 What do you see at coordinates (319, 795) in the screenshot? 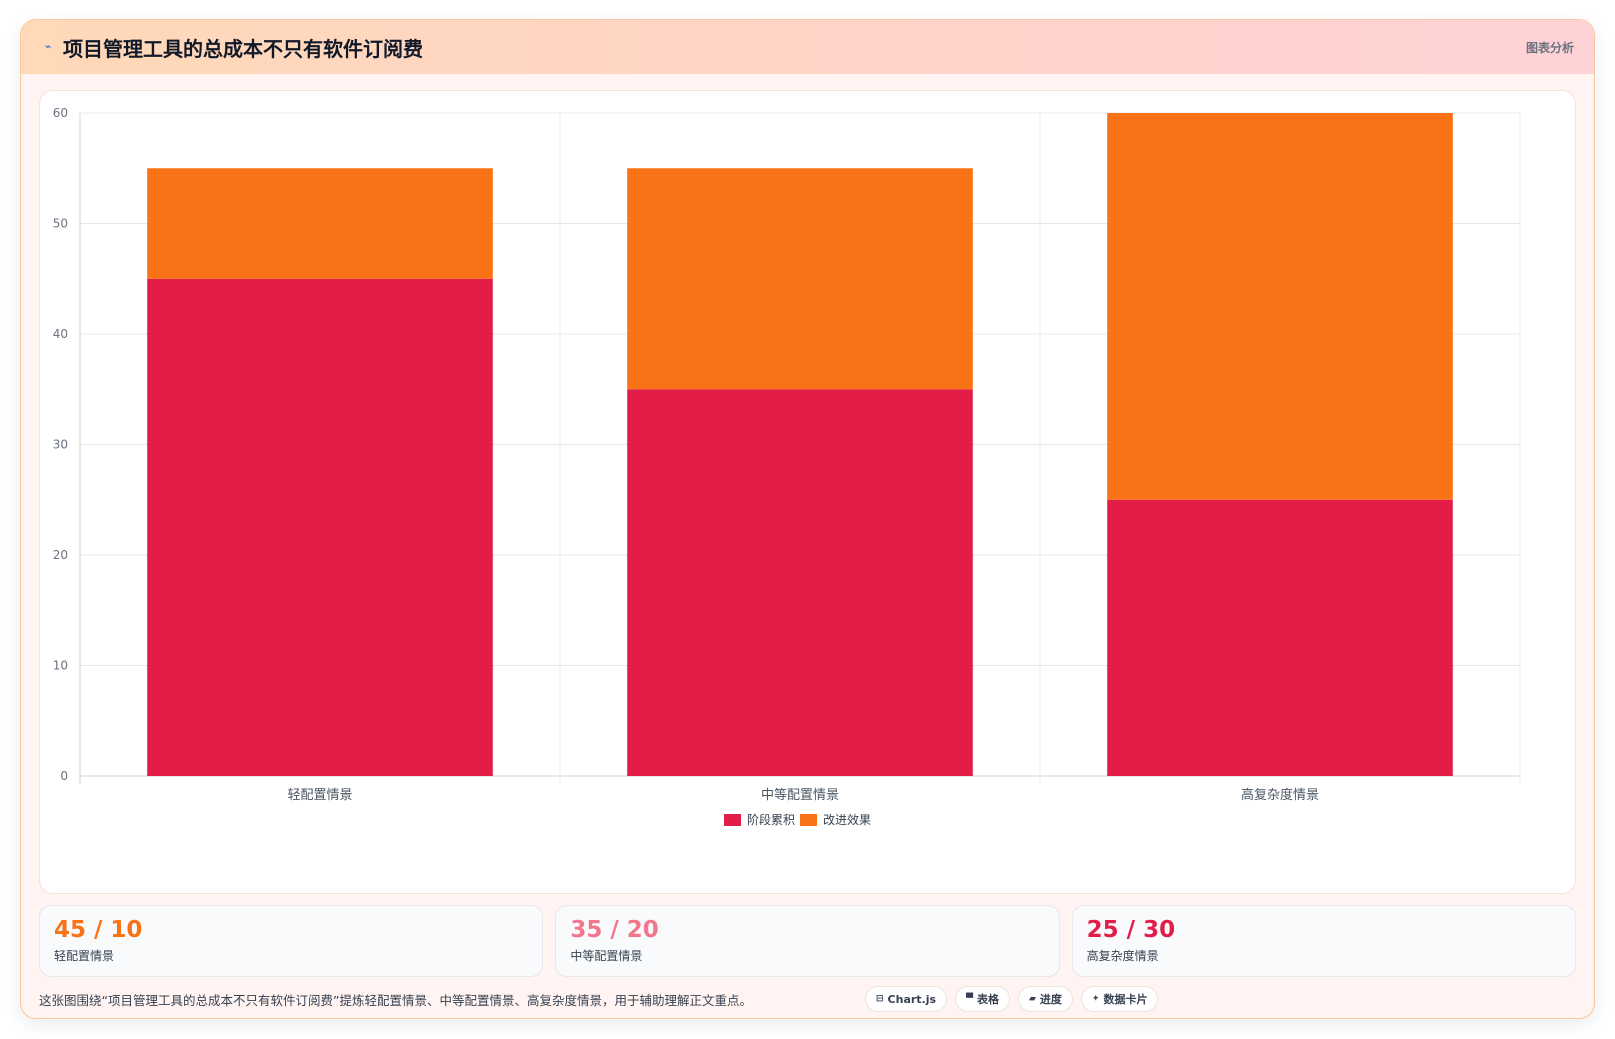
I see `x-tick-label: 轻配置情景` at bounding box center [319, 795].